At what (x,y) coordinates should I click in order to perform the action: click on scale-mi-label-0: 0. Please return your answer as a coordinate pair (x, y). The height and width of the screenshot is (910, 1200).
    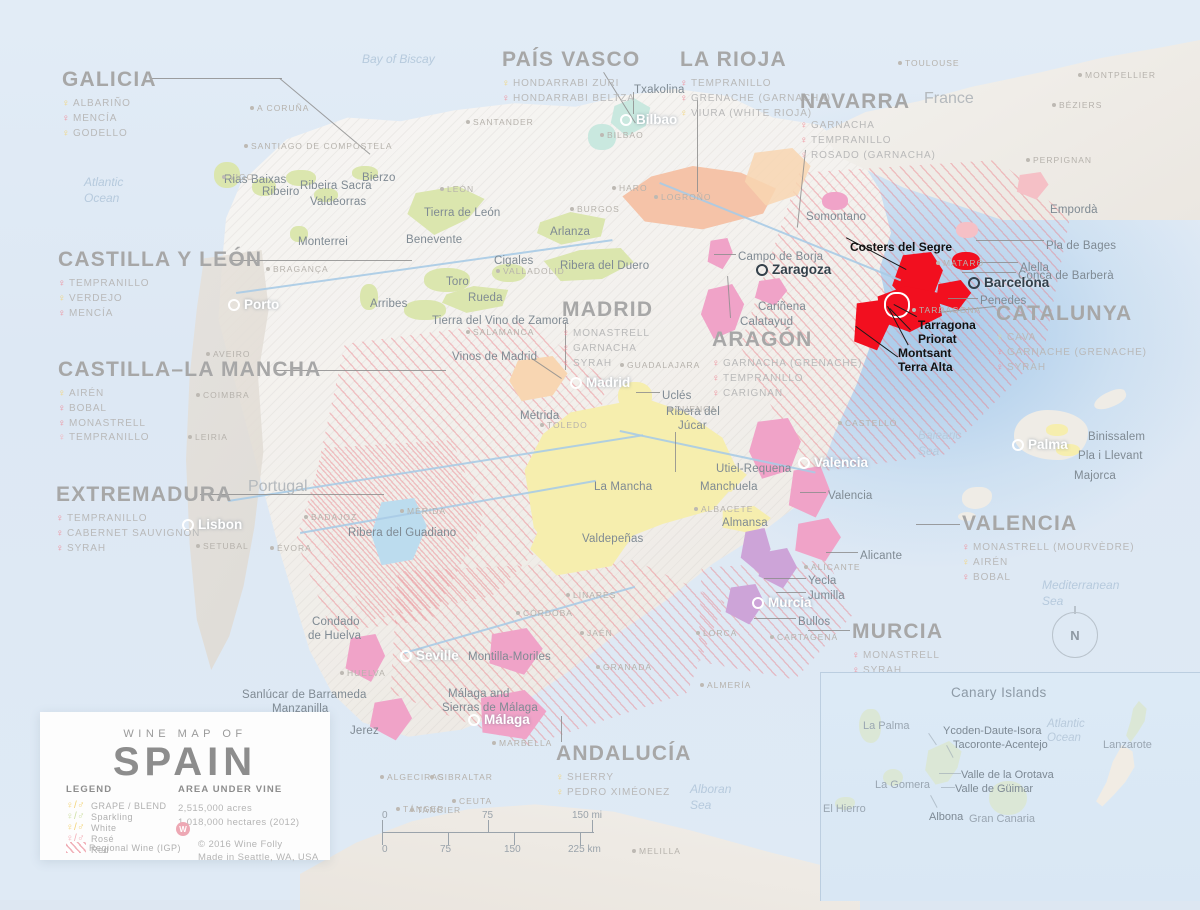
    Looking at the image, I should click on (385, 815).